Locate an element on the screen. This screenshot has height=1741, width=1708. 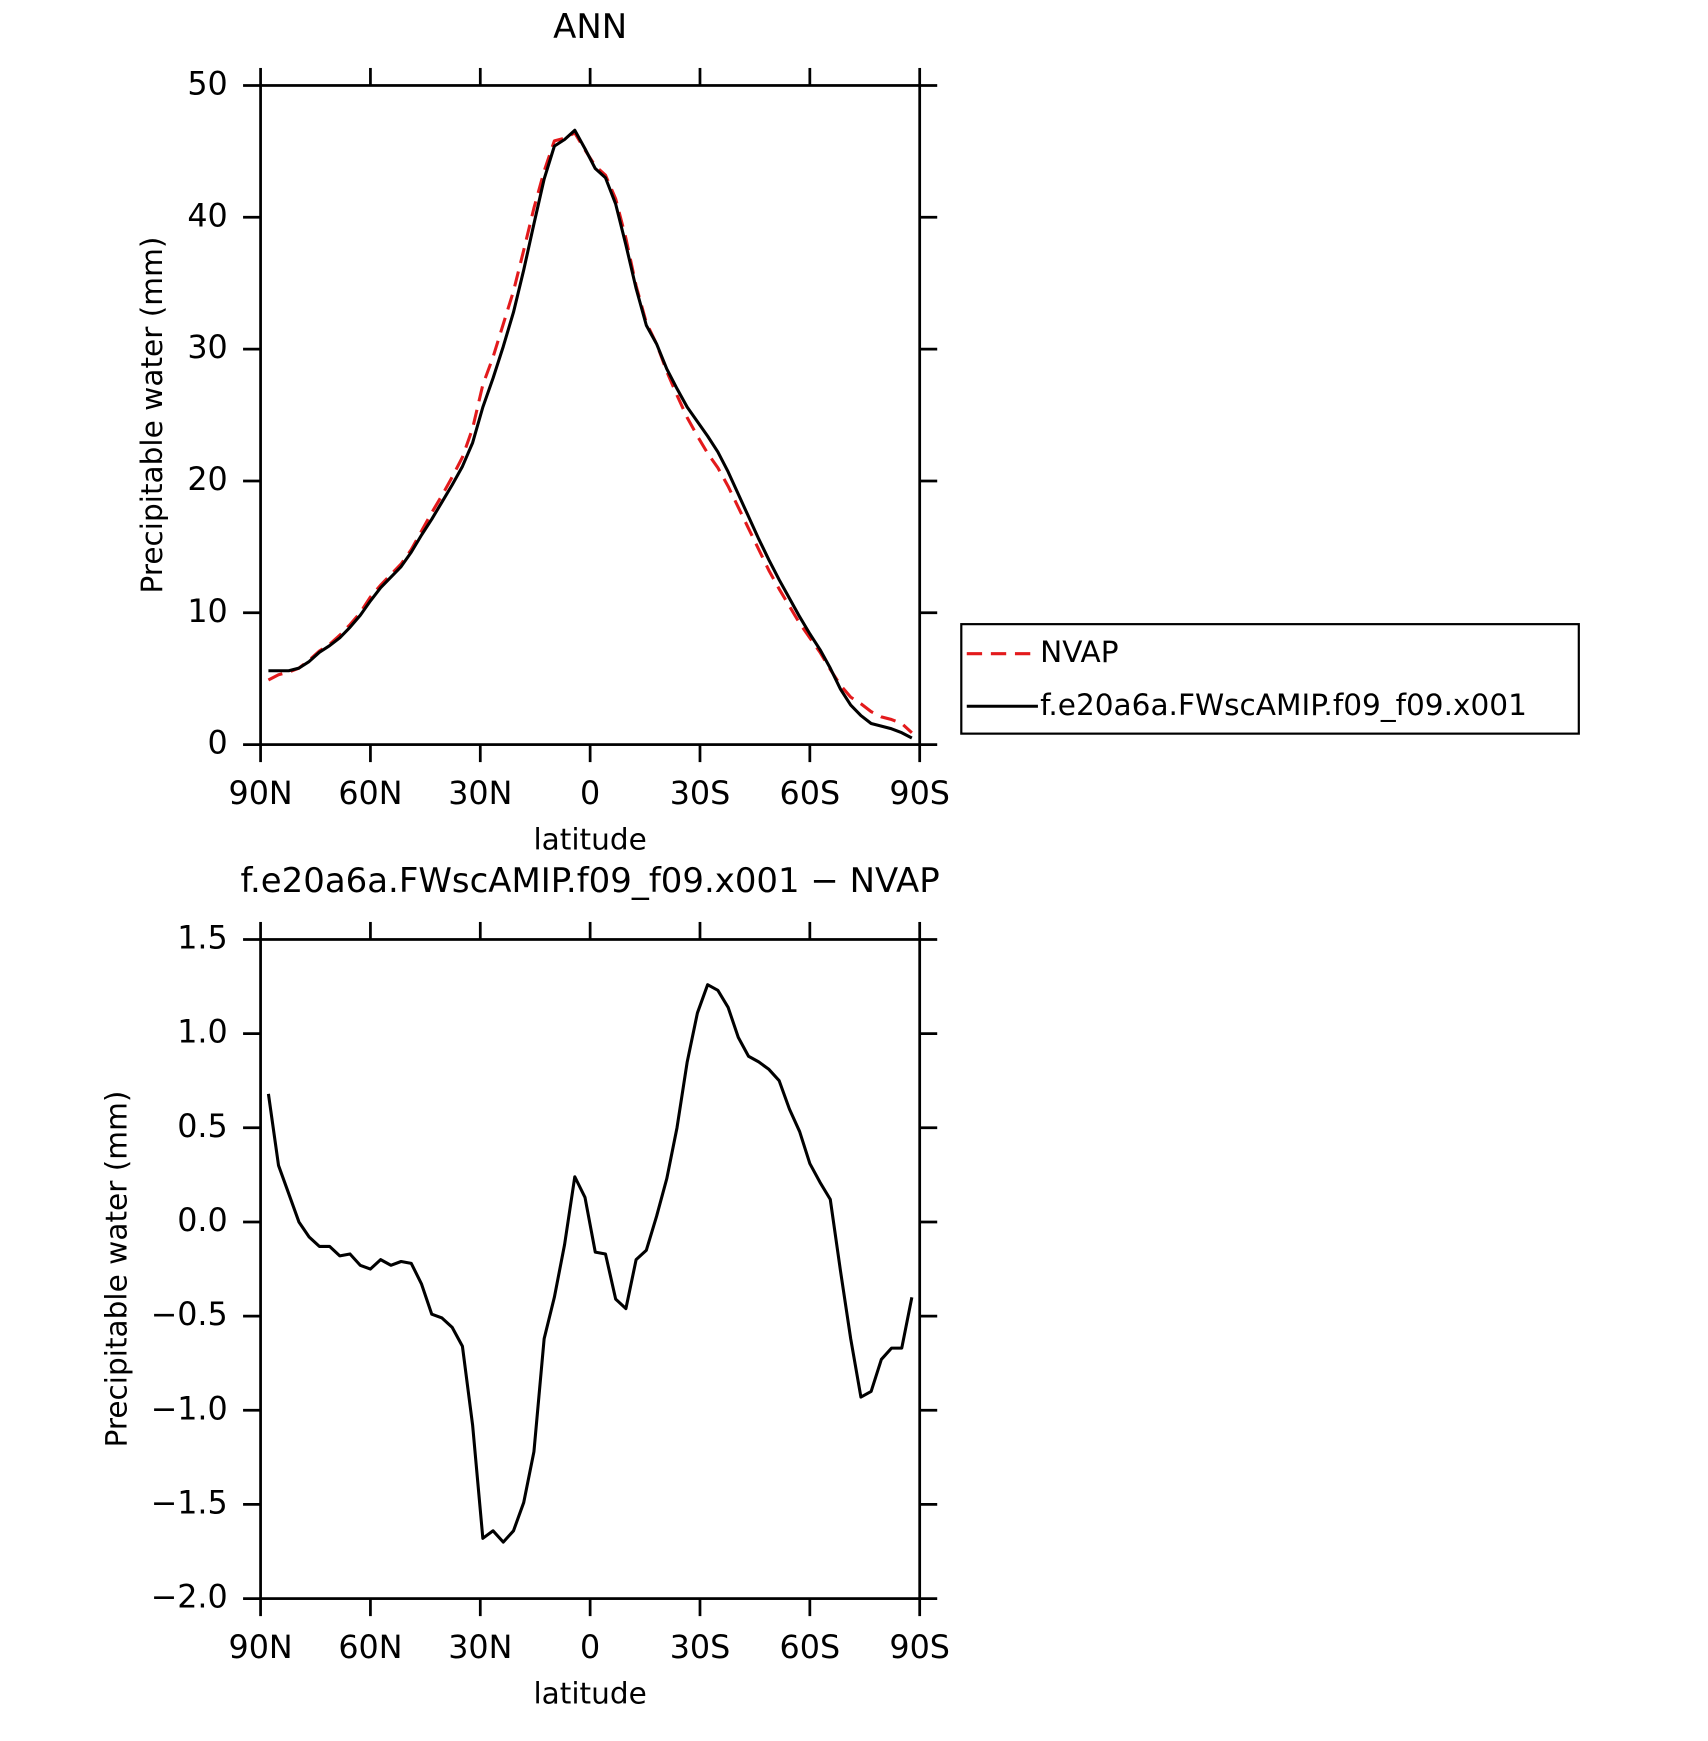
y-tick-label: 30 is located at coordinates (207, 348).